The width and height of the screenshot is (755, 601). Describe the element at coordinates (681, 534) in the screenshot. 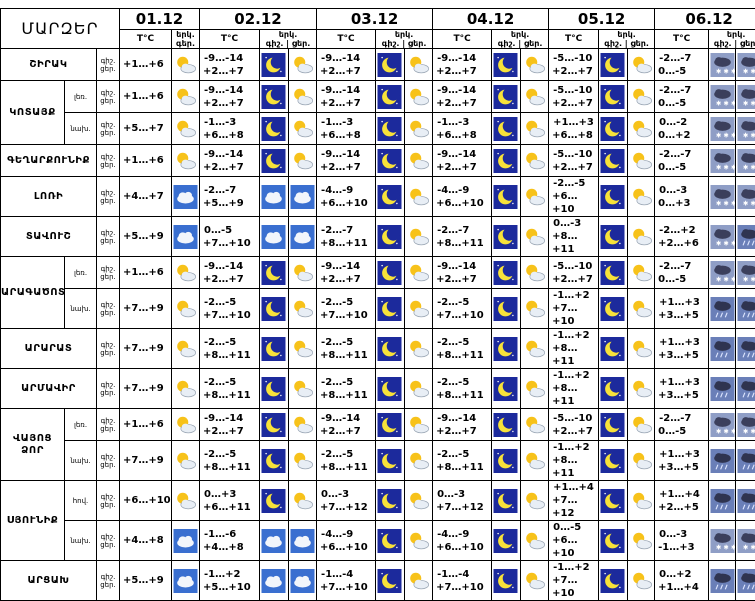

I see `night-temp: 0…-3` at that location.